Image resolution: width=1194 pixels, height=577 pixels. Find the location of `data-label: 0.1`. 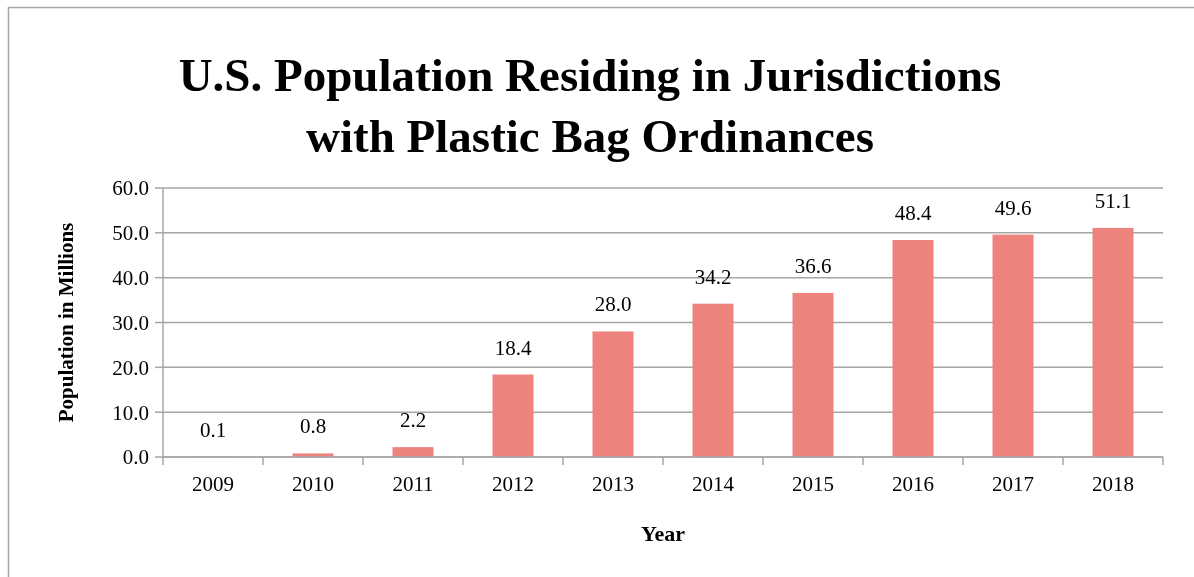

data-label: 0.1 is located at coordinates (213, 429).